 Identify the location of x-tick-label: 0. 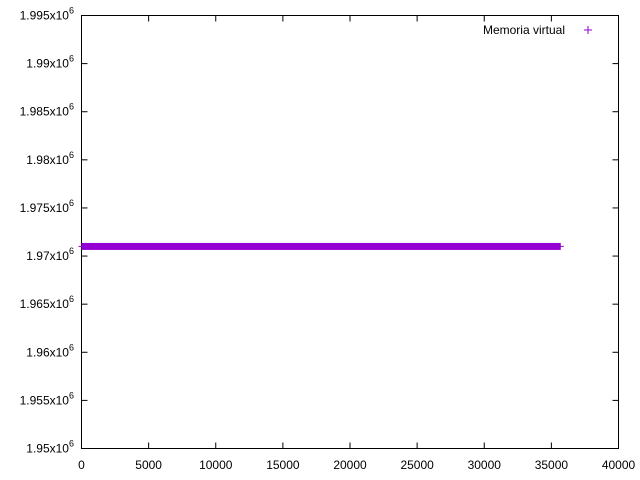
(81, 465).